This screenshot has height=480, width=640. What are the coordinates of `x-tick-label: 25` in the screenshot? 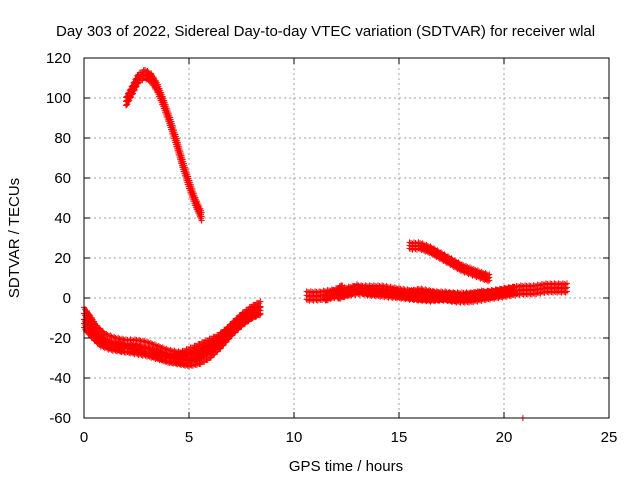 It's located at (609, 437).